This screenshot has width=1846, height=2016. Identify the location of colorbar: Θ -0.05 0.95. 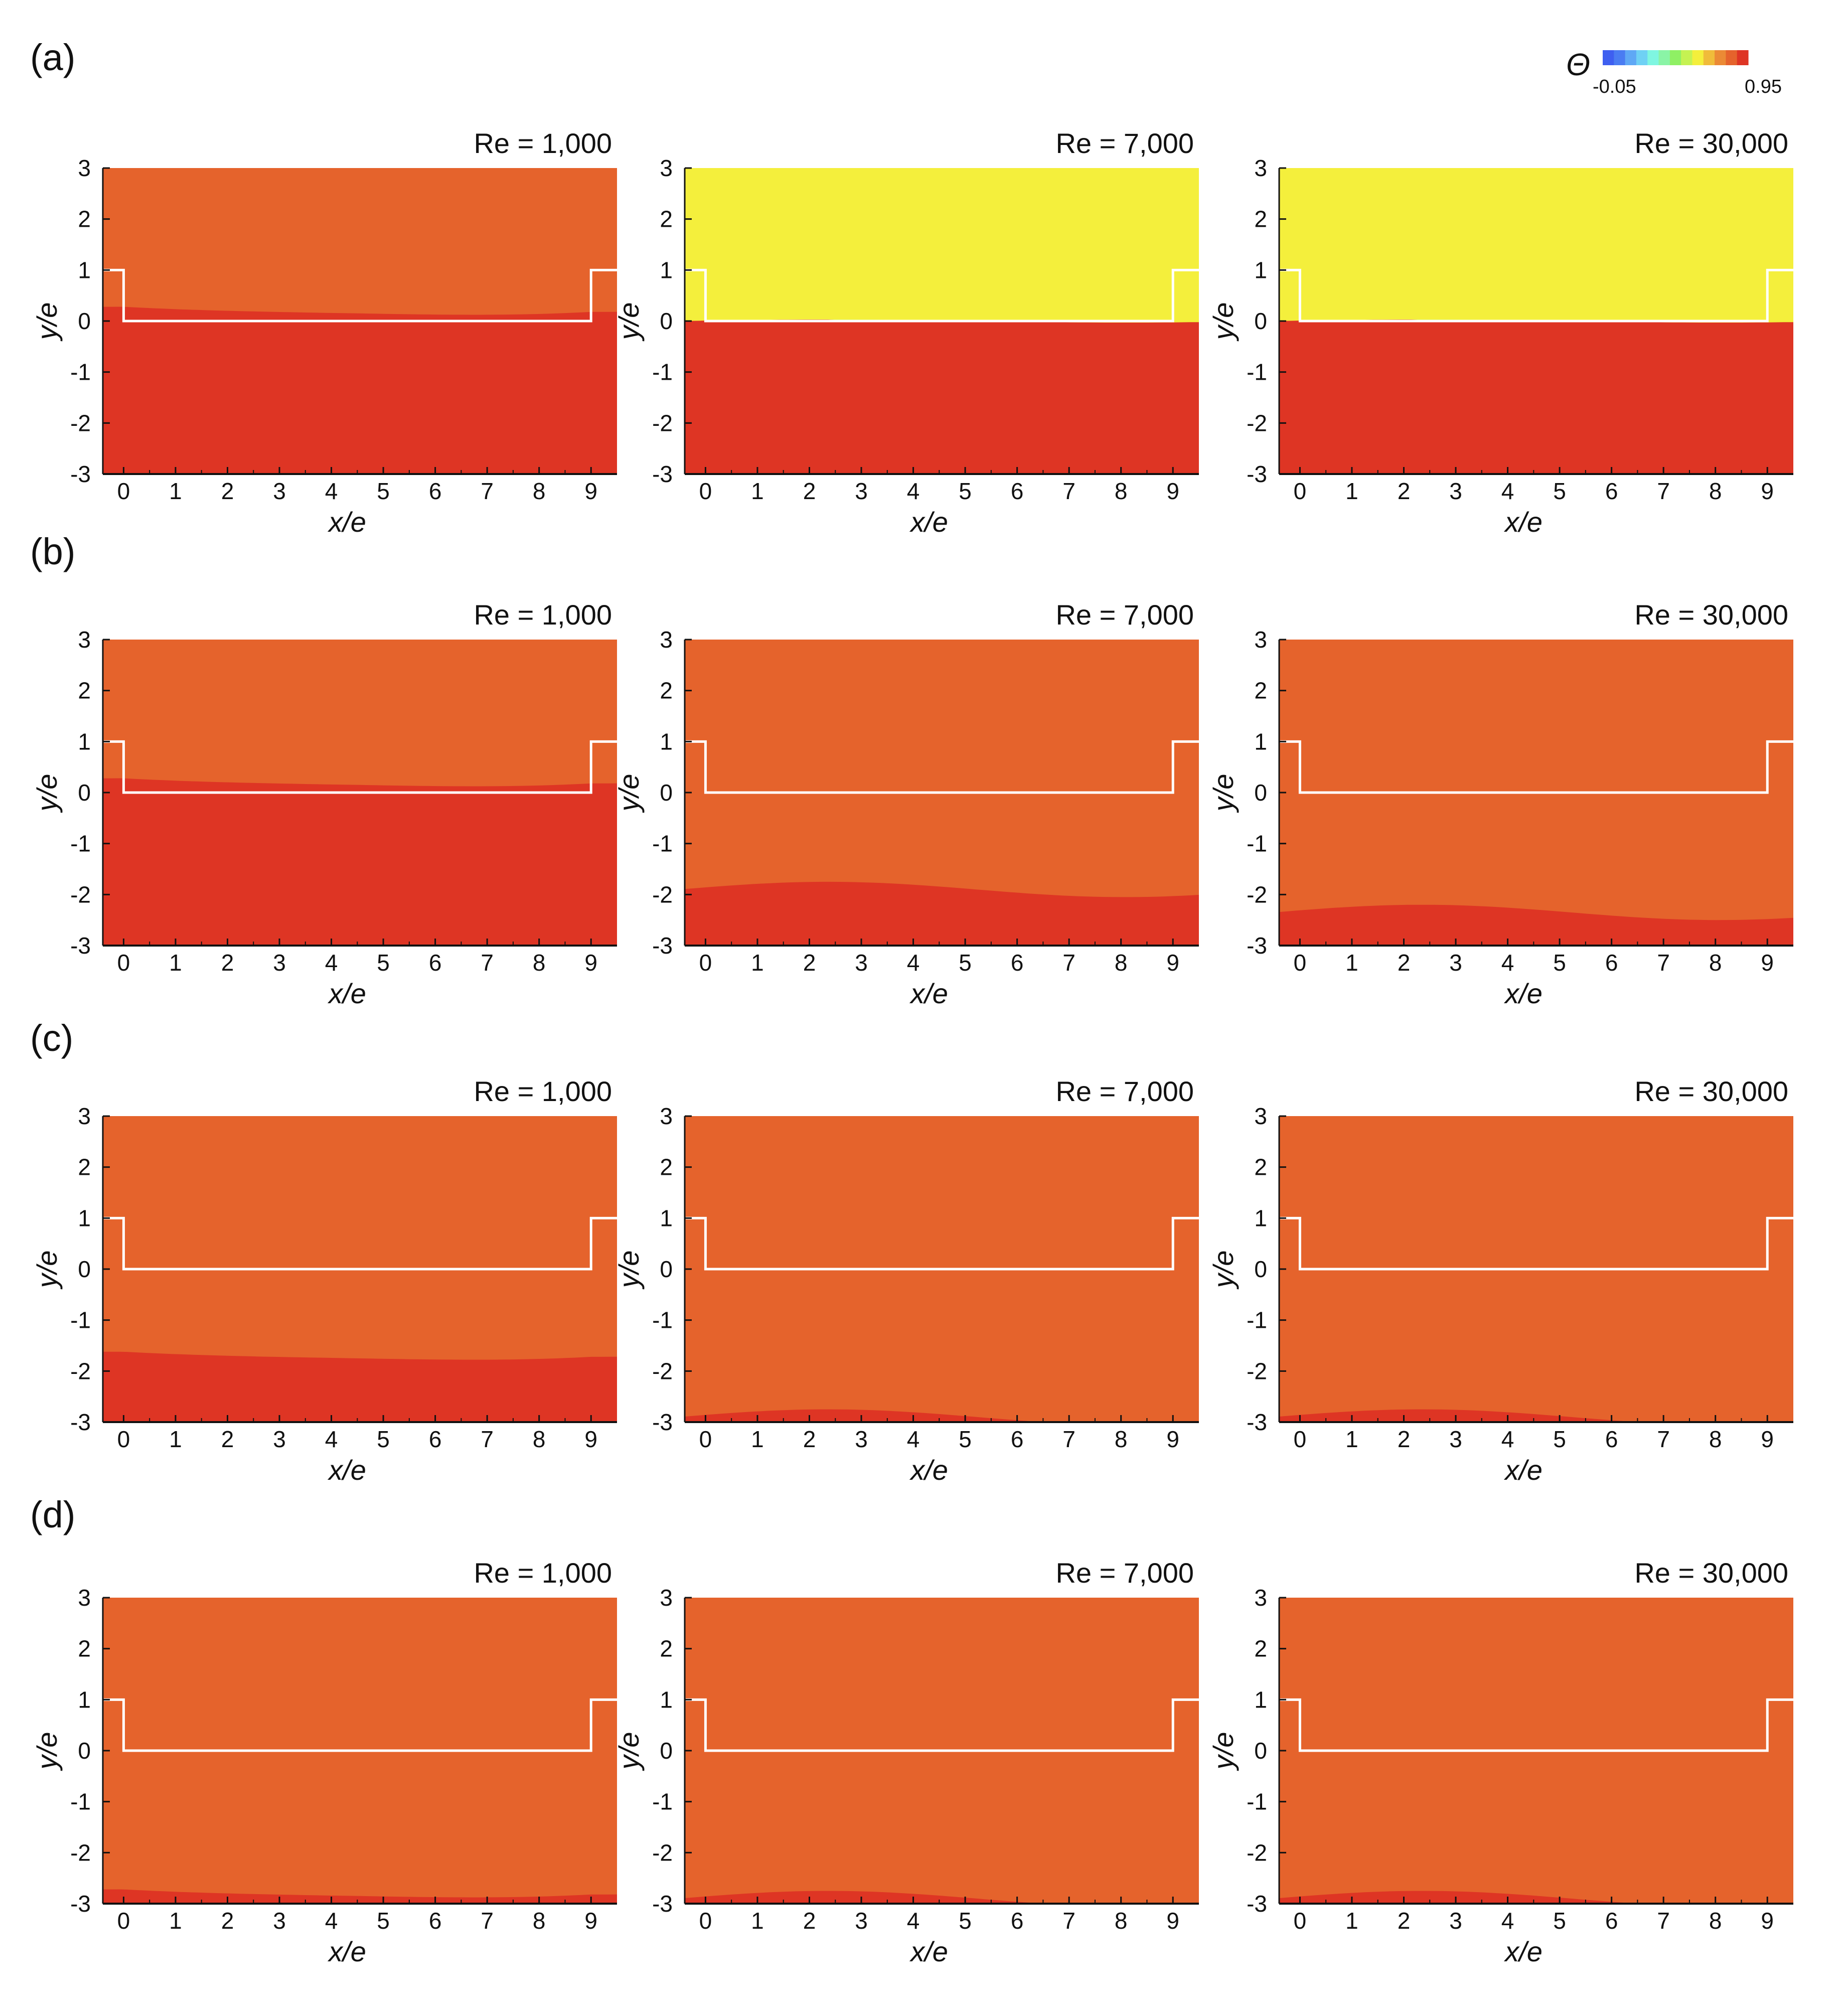
(1674, 72).